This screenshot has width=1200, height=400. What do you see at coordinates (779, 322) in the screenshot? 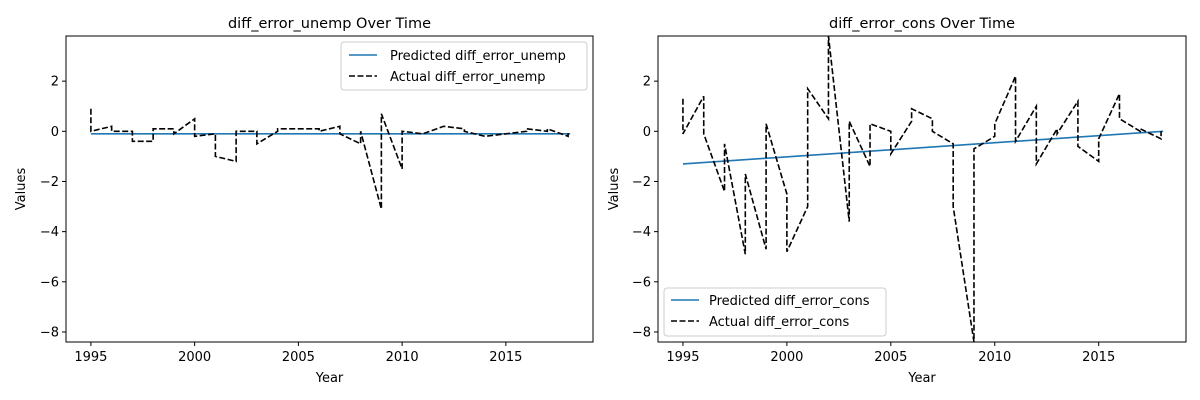
I see `legend-label-actual: Actual diff_error_cons` at bounding box center [779, 322].